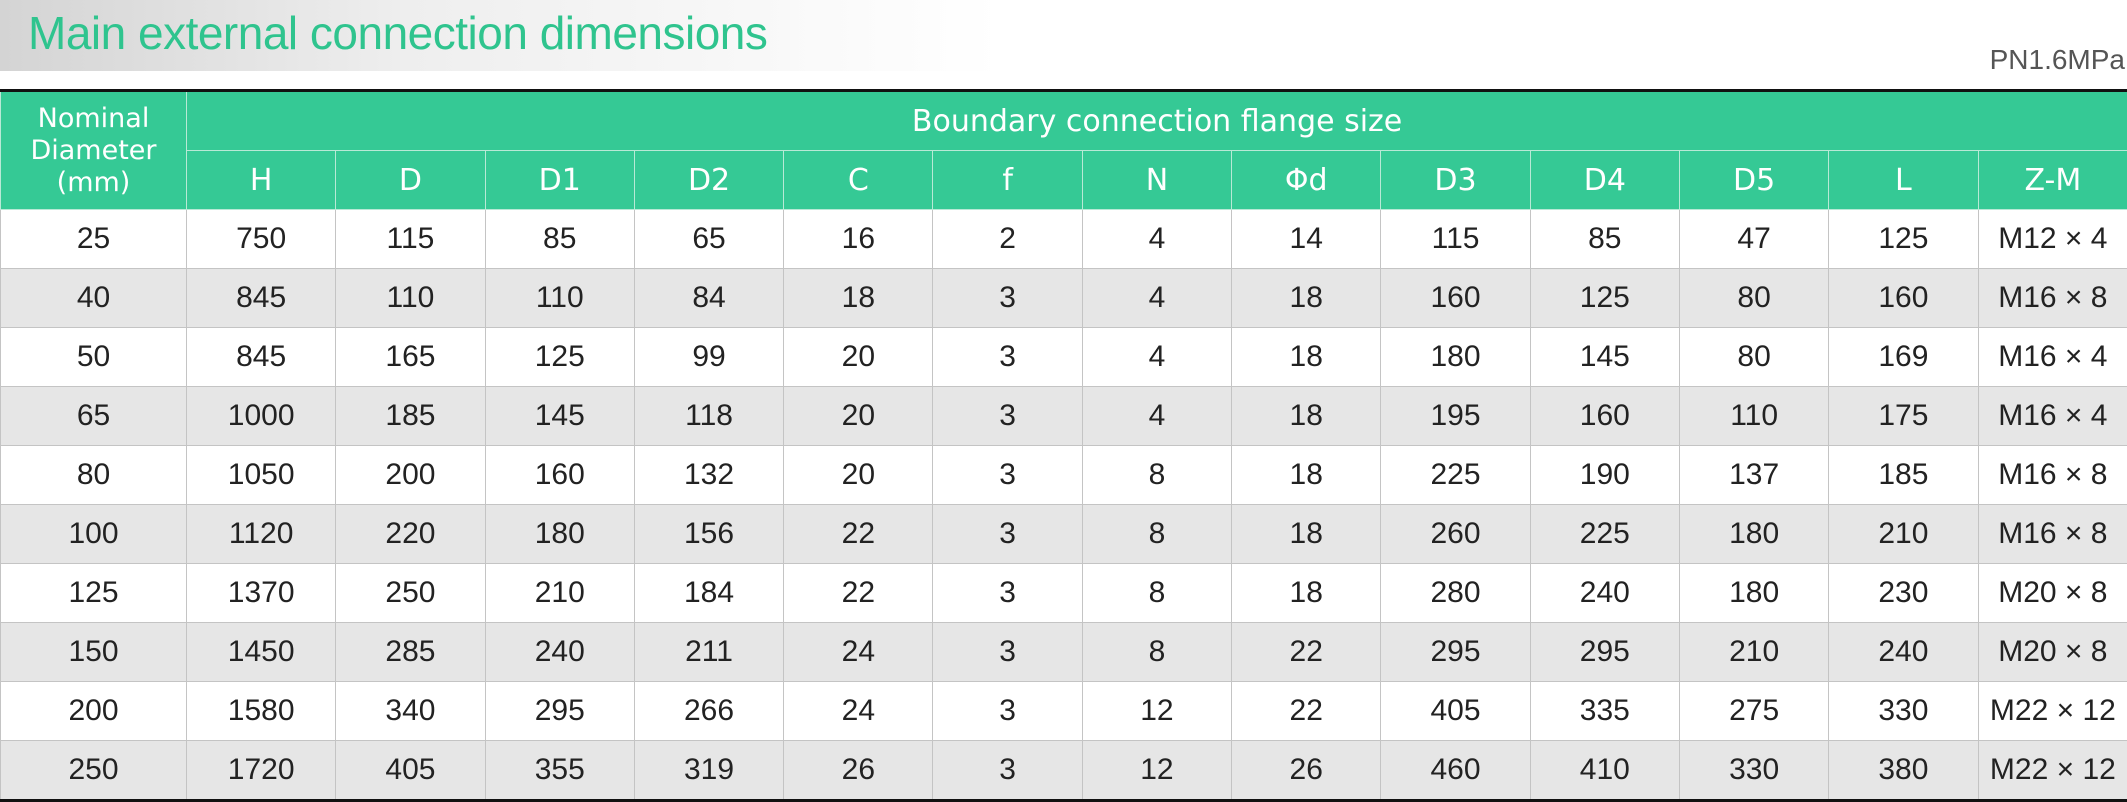 The height and width of the screenshot is (802, 2127). What do you see at coordinates (708, 534) in the screenshot?
I see `cell: 156` at bounding box center [708, 534].